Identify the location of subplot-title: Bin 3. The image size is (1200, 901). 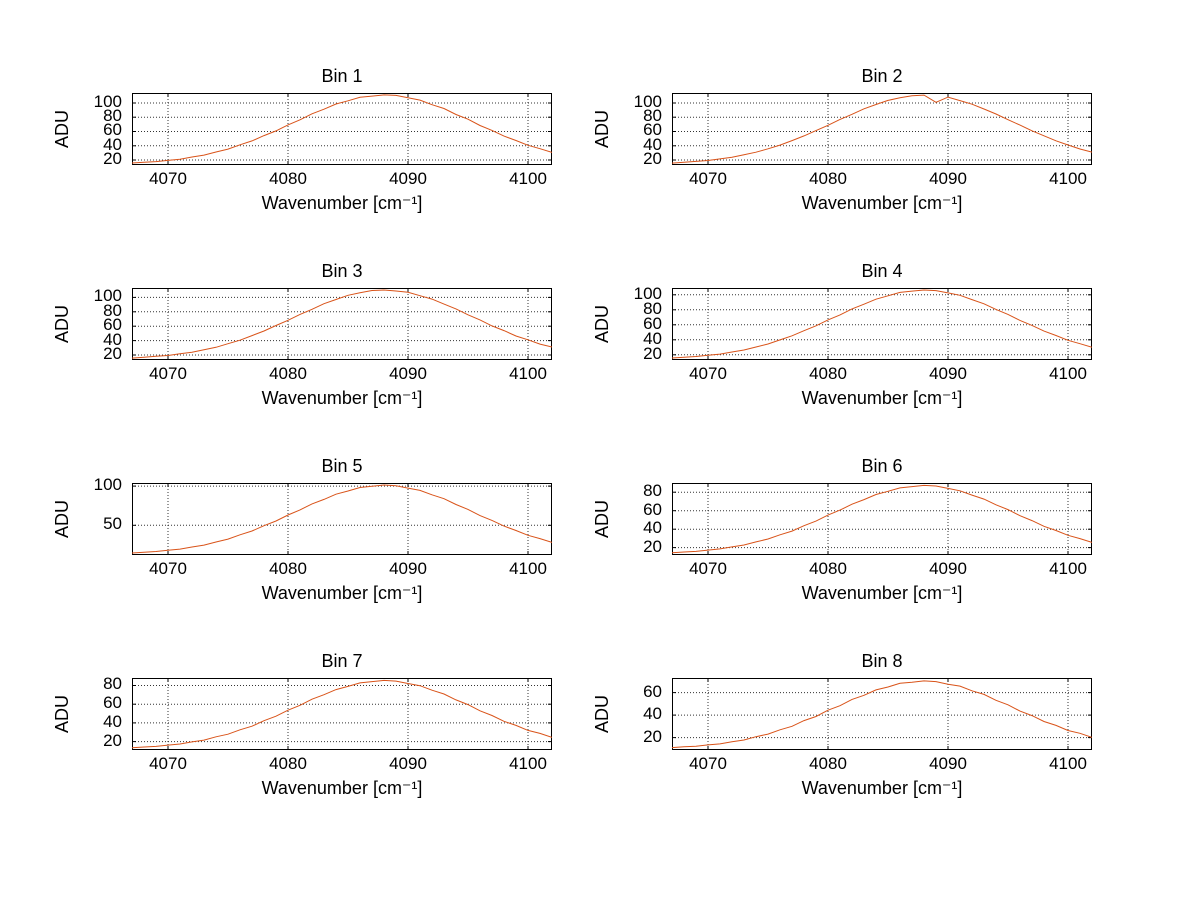
(342, 271).